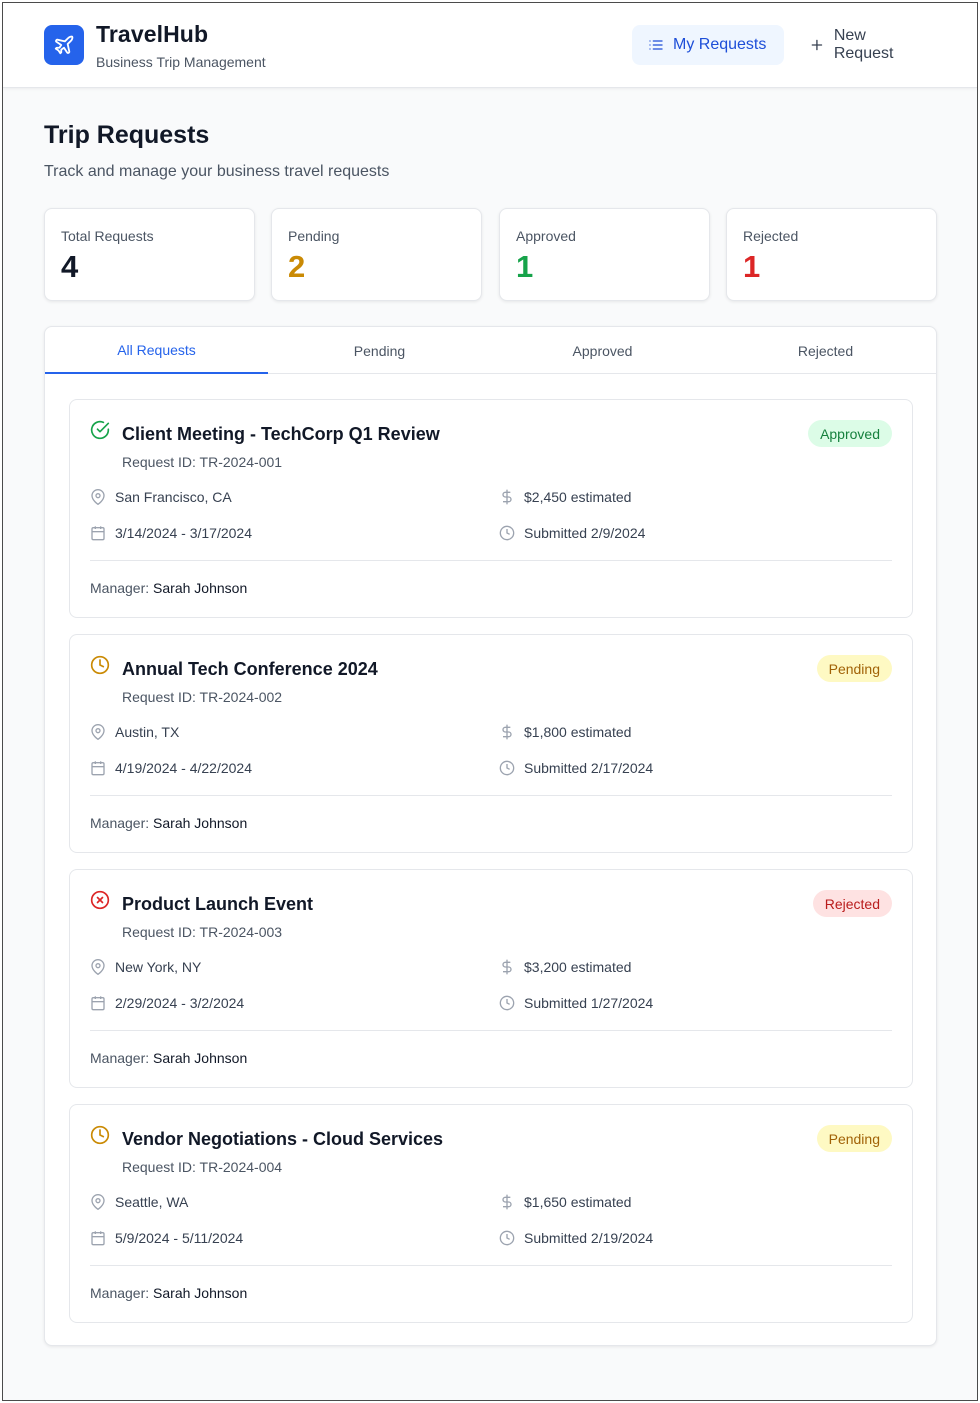 This screenshot has width=980, height=1403. I want to click on location-text: San Francisco, CA, so click(173, 497).